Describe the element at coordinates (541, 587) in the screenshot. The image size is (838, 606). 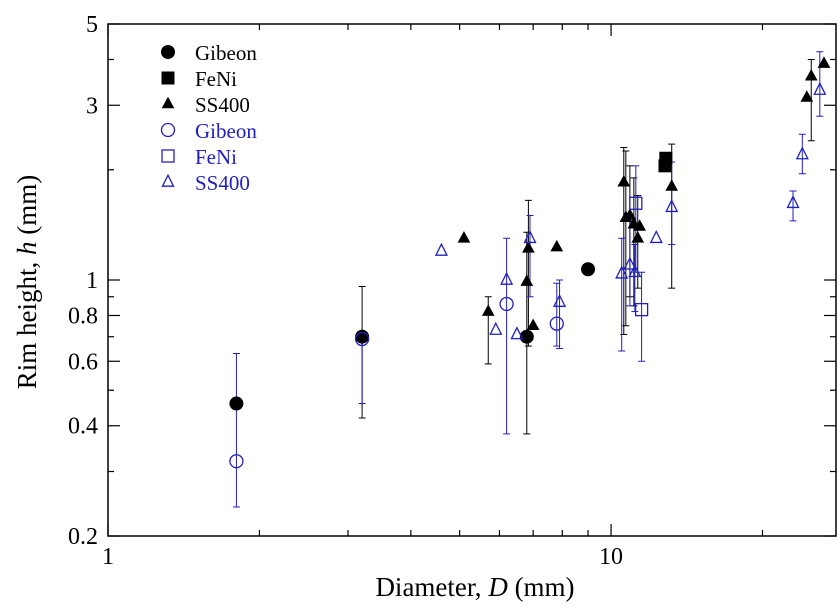
I see `x-axis-title-suffix: (mm)` at that location.